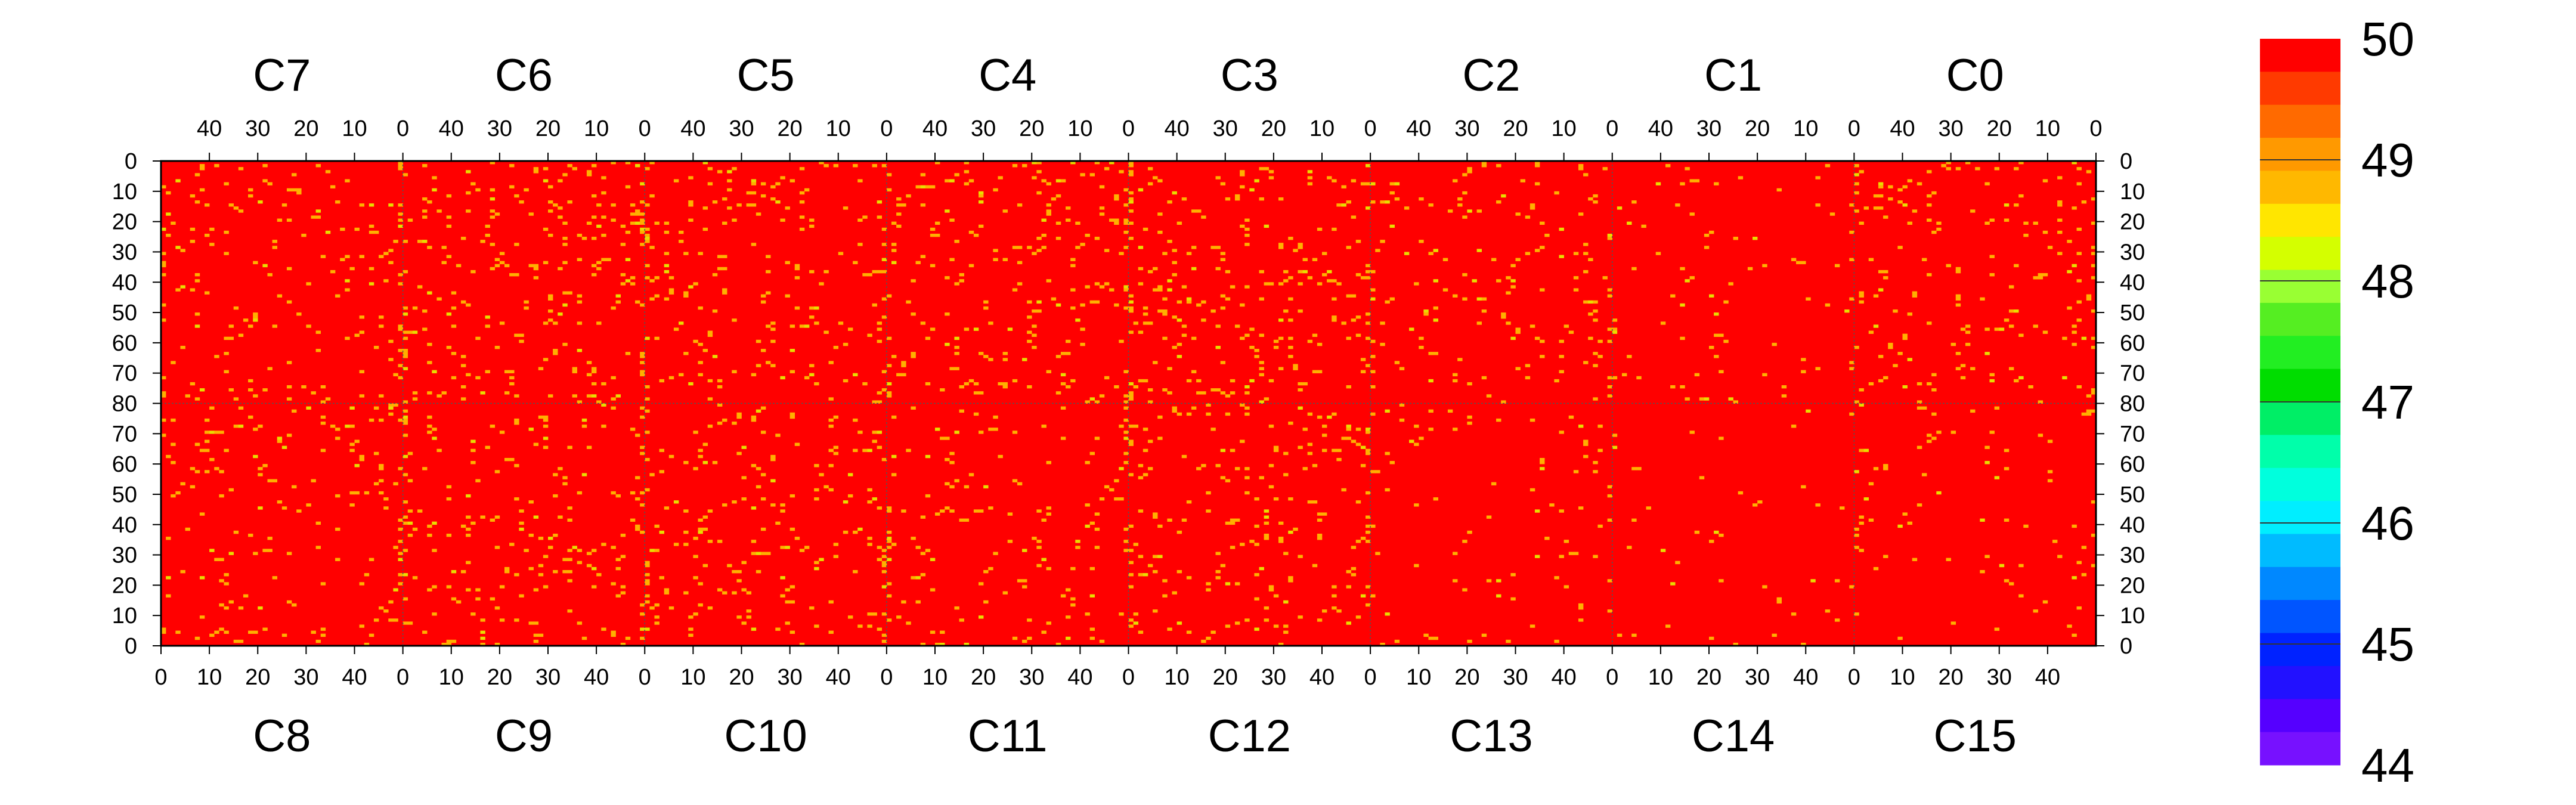  What do you see at coordinates (742, 129) in the screenshot?
I see `x-tick-label-top: 30` at bounding box center [742, 129].